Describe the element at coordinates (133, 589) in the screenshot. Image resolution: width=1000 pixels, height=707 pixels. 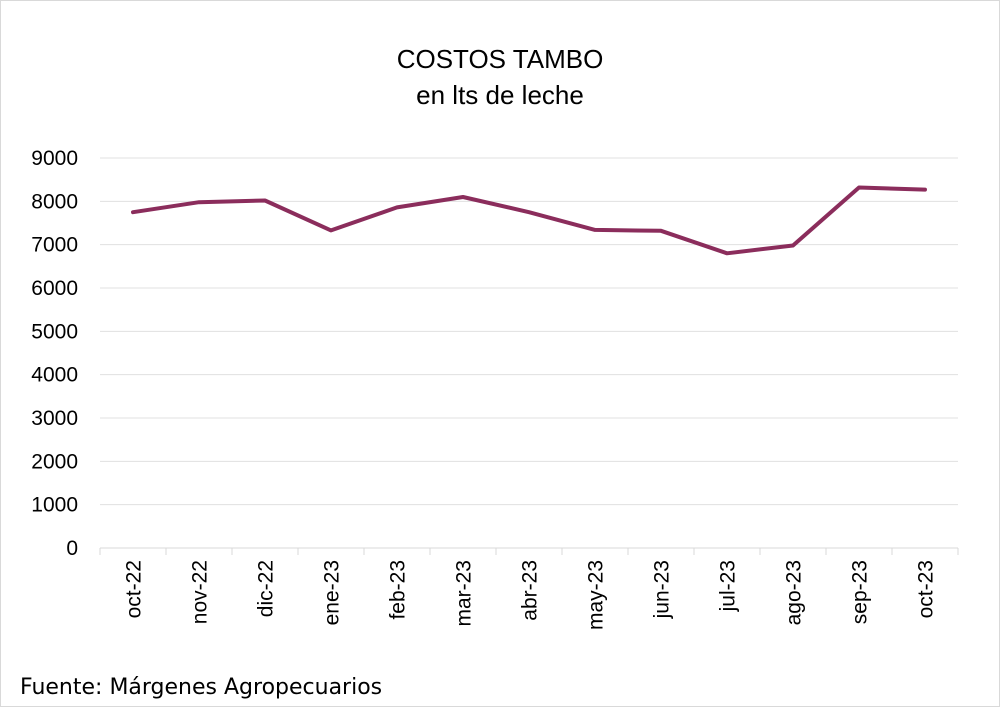
I see `x-tick-label: oct-22` at that location.